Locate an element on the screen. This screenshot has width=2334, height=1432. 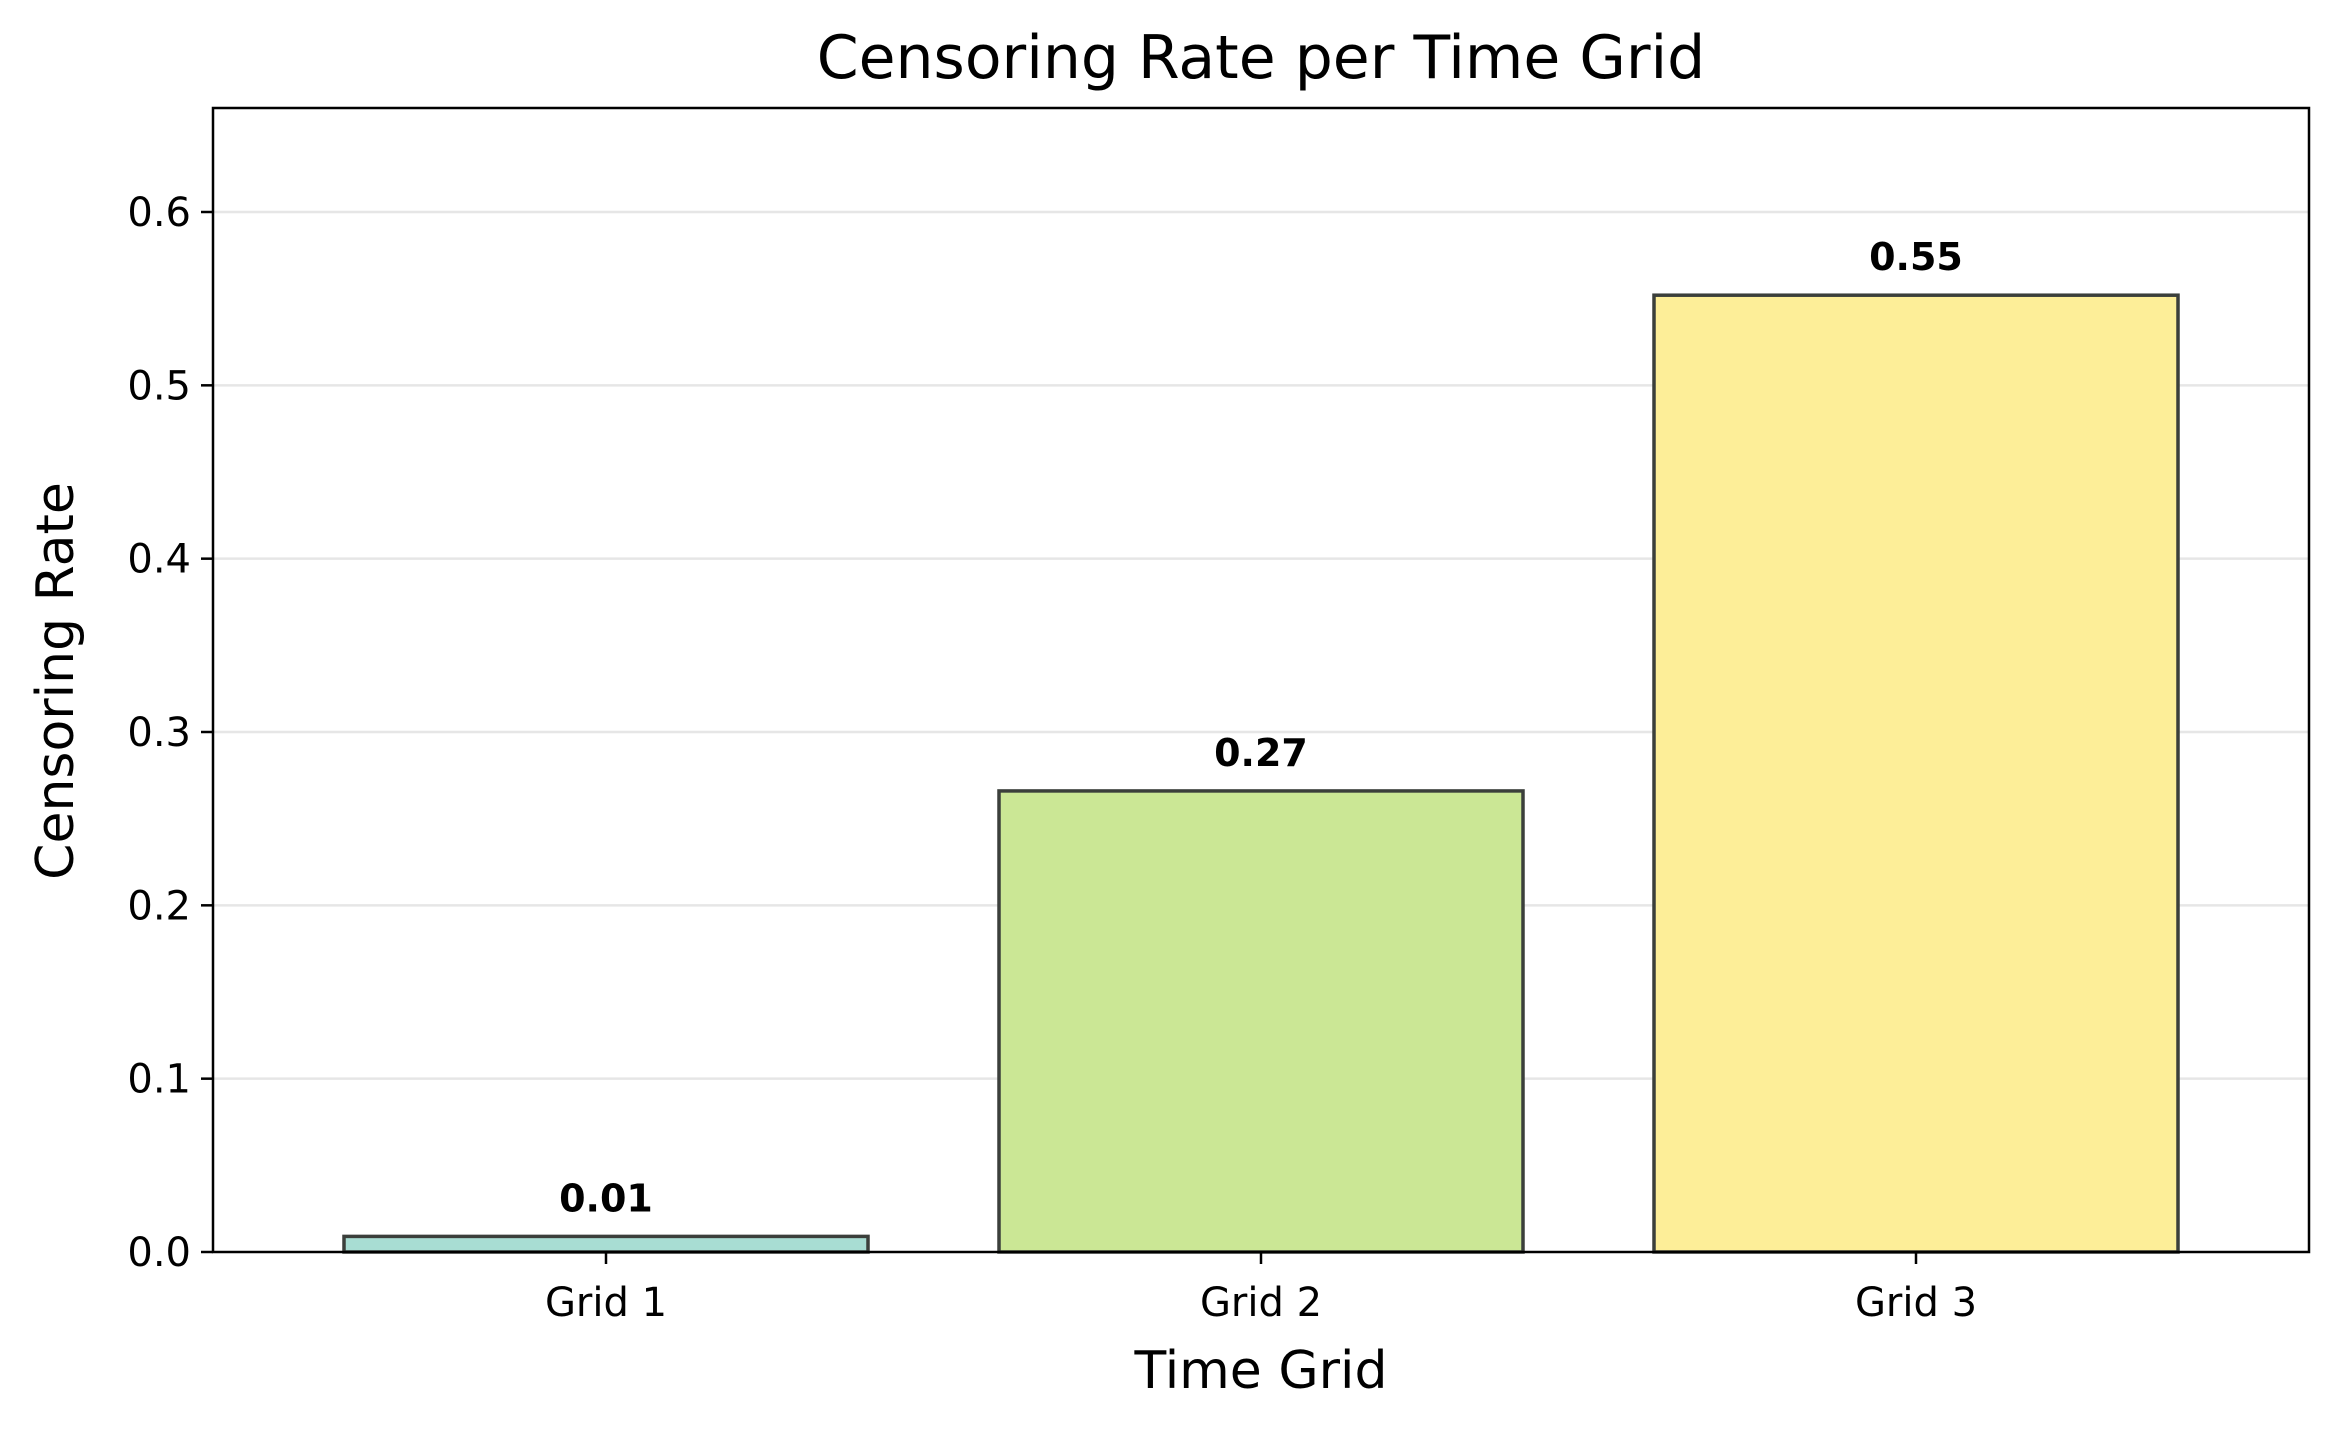
x-tick-label: Grid 2 is located at coordinates (1261, 1303).